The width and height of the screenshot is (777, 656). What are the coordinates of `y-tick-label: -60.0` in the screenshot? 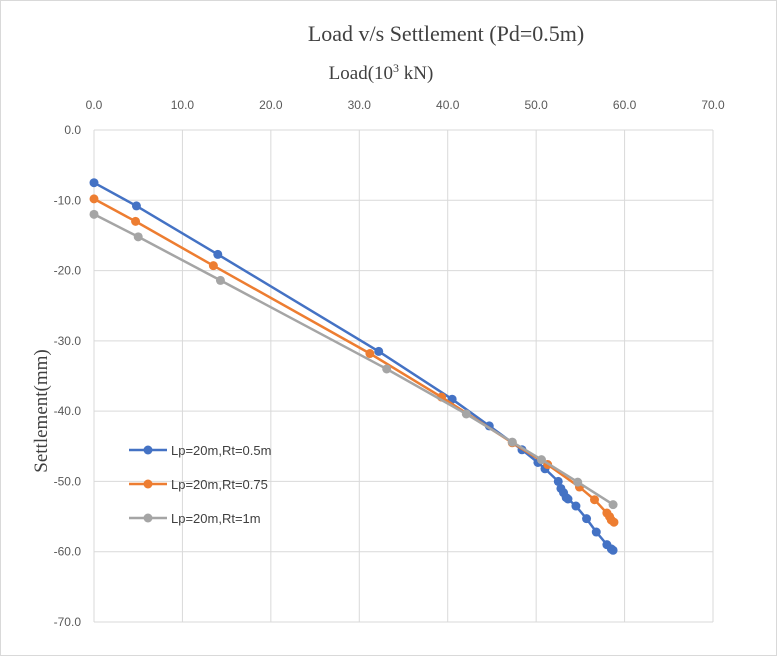 It's located at (68, 552).